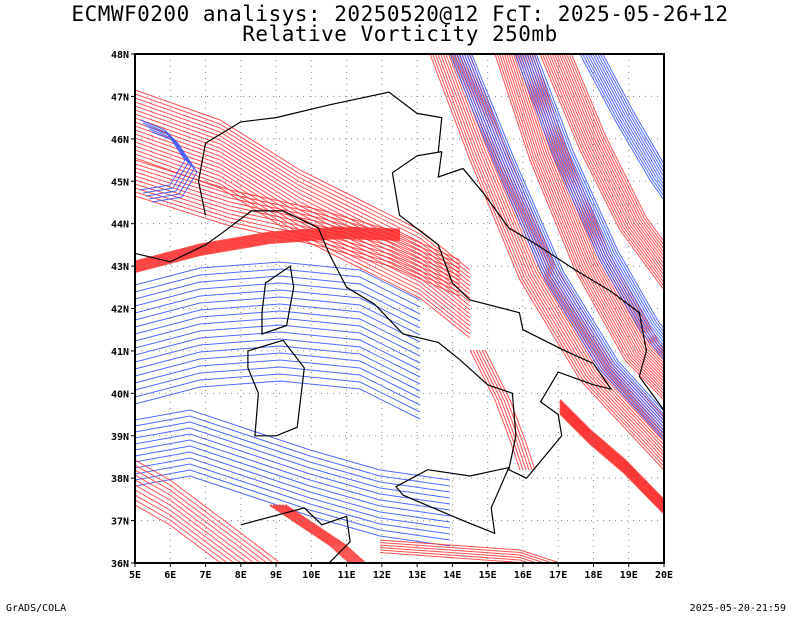 The image size is (800, 618). What do you see at coordinates (120, 479) in the screenshot?
I see `y-tick-label: 38N` at bounding box center [120, 479].